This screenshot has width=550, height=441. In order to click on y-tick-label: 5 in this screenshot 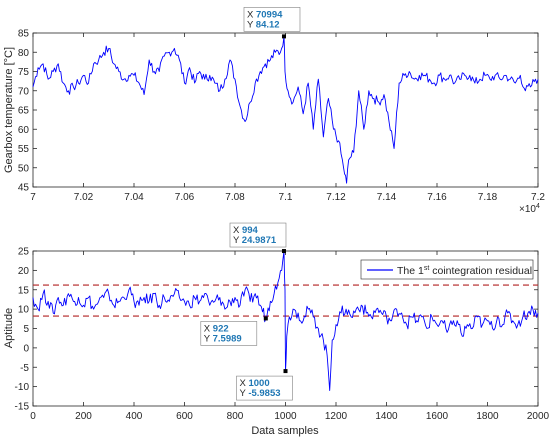, I will do `click(26, 329)`.